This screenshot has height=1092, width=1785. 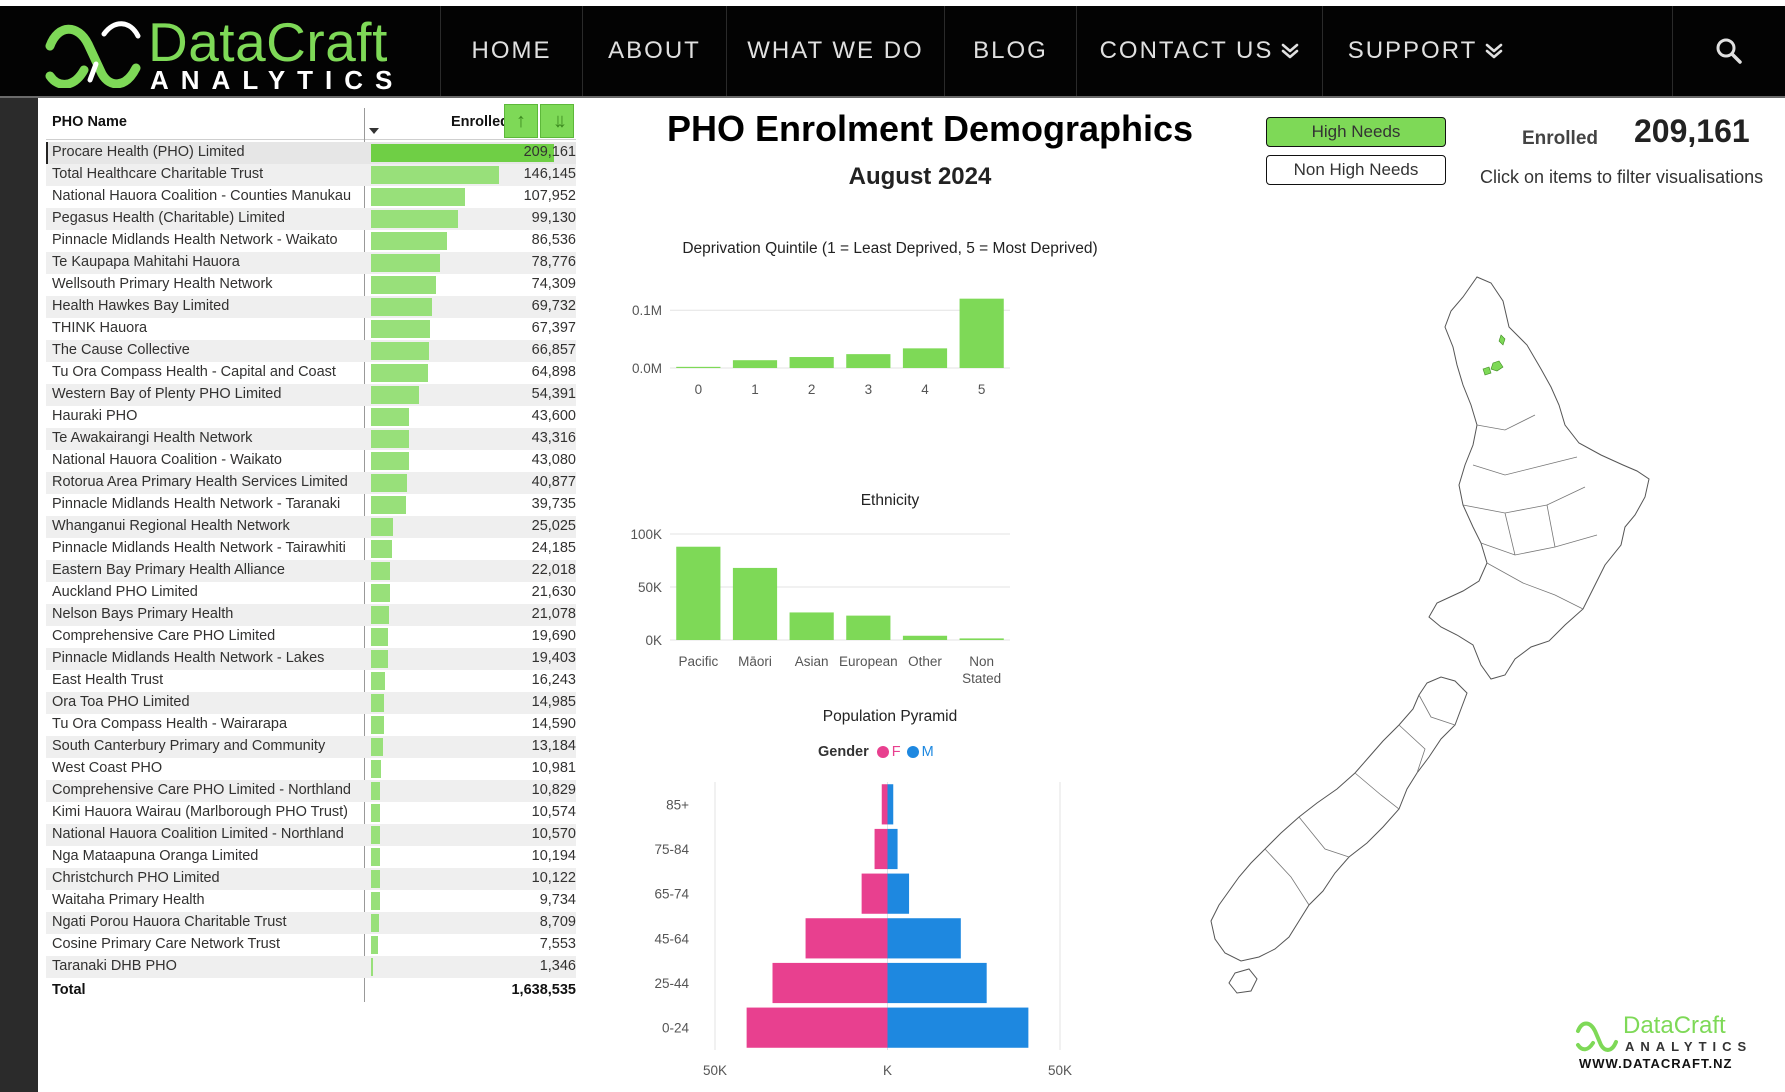 I want to click on table-row: Total Healthcare Charitable Trust 146,145, so click(x=311, y=175).